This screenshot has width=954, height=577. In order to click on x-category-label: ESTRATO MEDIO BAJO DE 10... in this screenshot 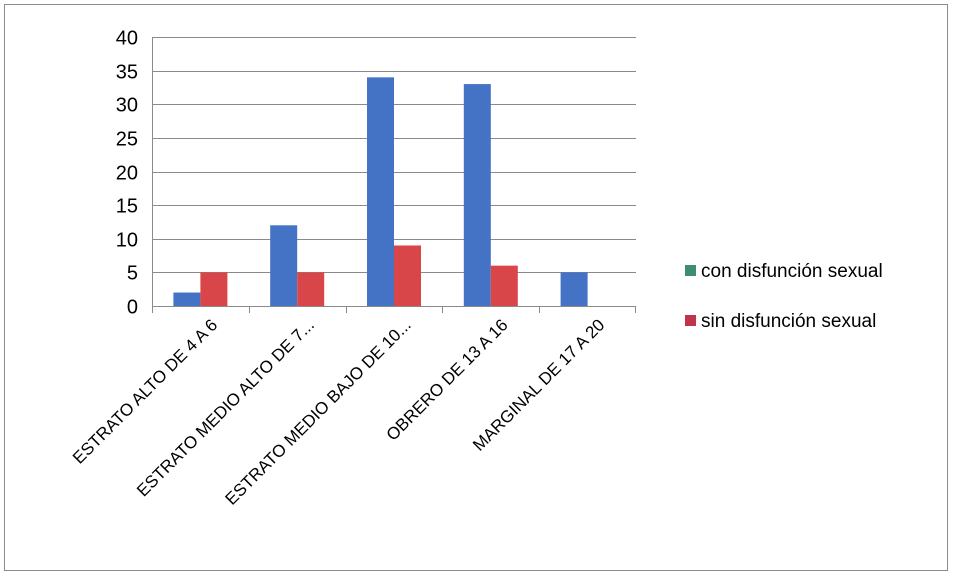, I will do `click(317, 411)`.